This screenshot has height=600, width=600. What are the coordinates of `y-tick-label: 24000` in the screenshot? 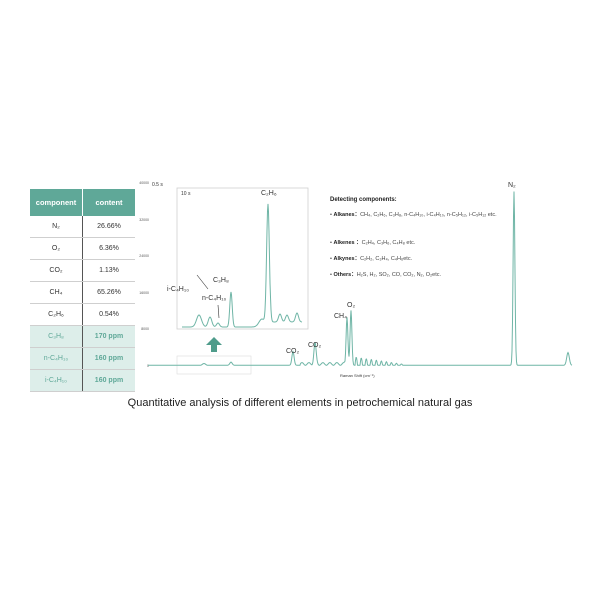 It's located at (144, 256).